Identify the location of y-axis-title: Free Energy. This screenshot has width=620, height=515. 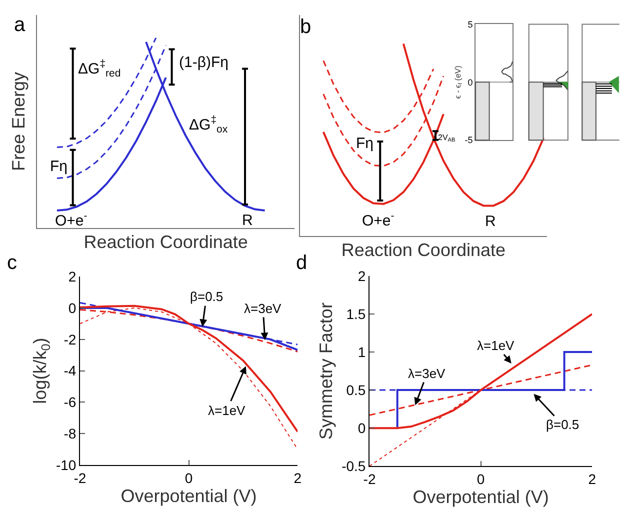
(18, 122).